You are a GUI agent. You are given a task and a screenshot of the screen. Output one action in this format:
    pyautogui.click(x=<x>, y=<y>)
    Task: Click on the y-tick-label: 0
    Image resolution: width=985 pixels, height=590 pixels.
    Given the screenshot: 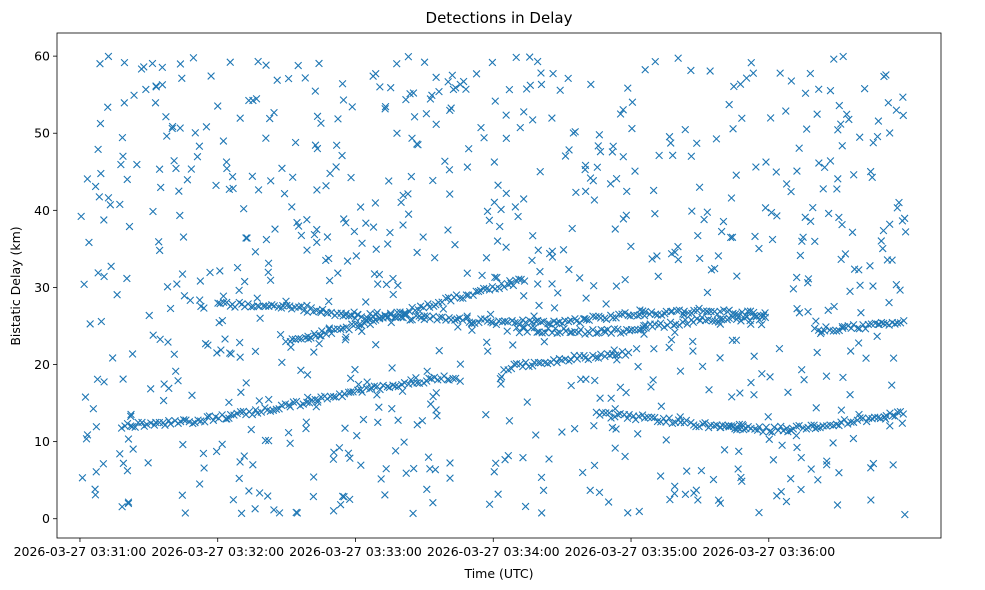 What is the action you would take?
    pyautogui.click(x=46, y=518)
    